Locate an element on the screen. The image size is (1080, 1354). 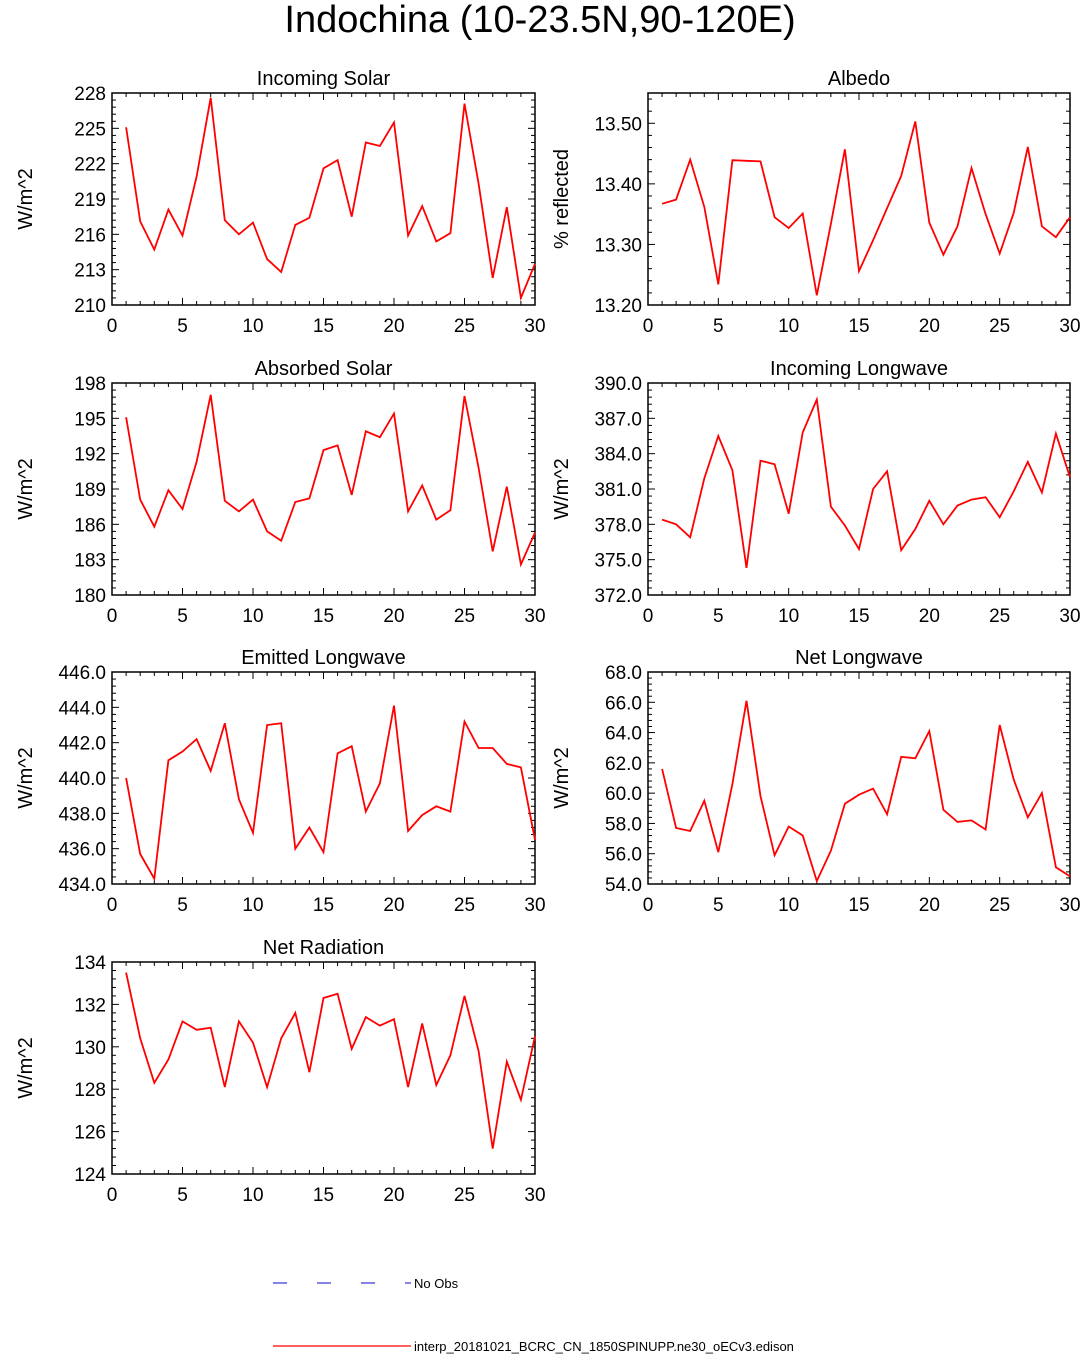
y-tick-label: 58.0 is located at coordinates (623, 824).